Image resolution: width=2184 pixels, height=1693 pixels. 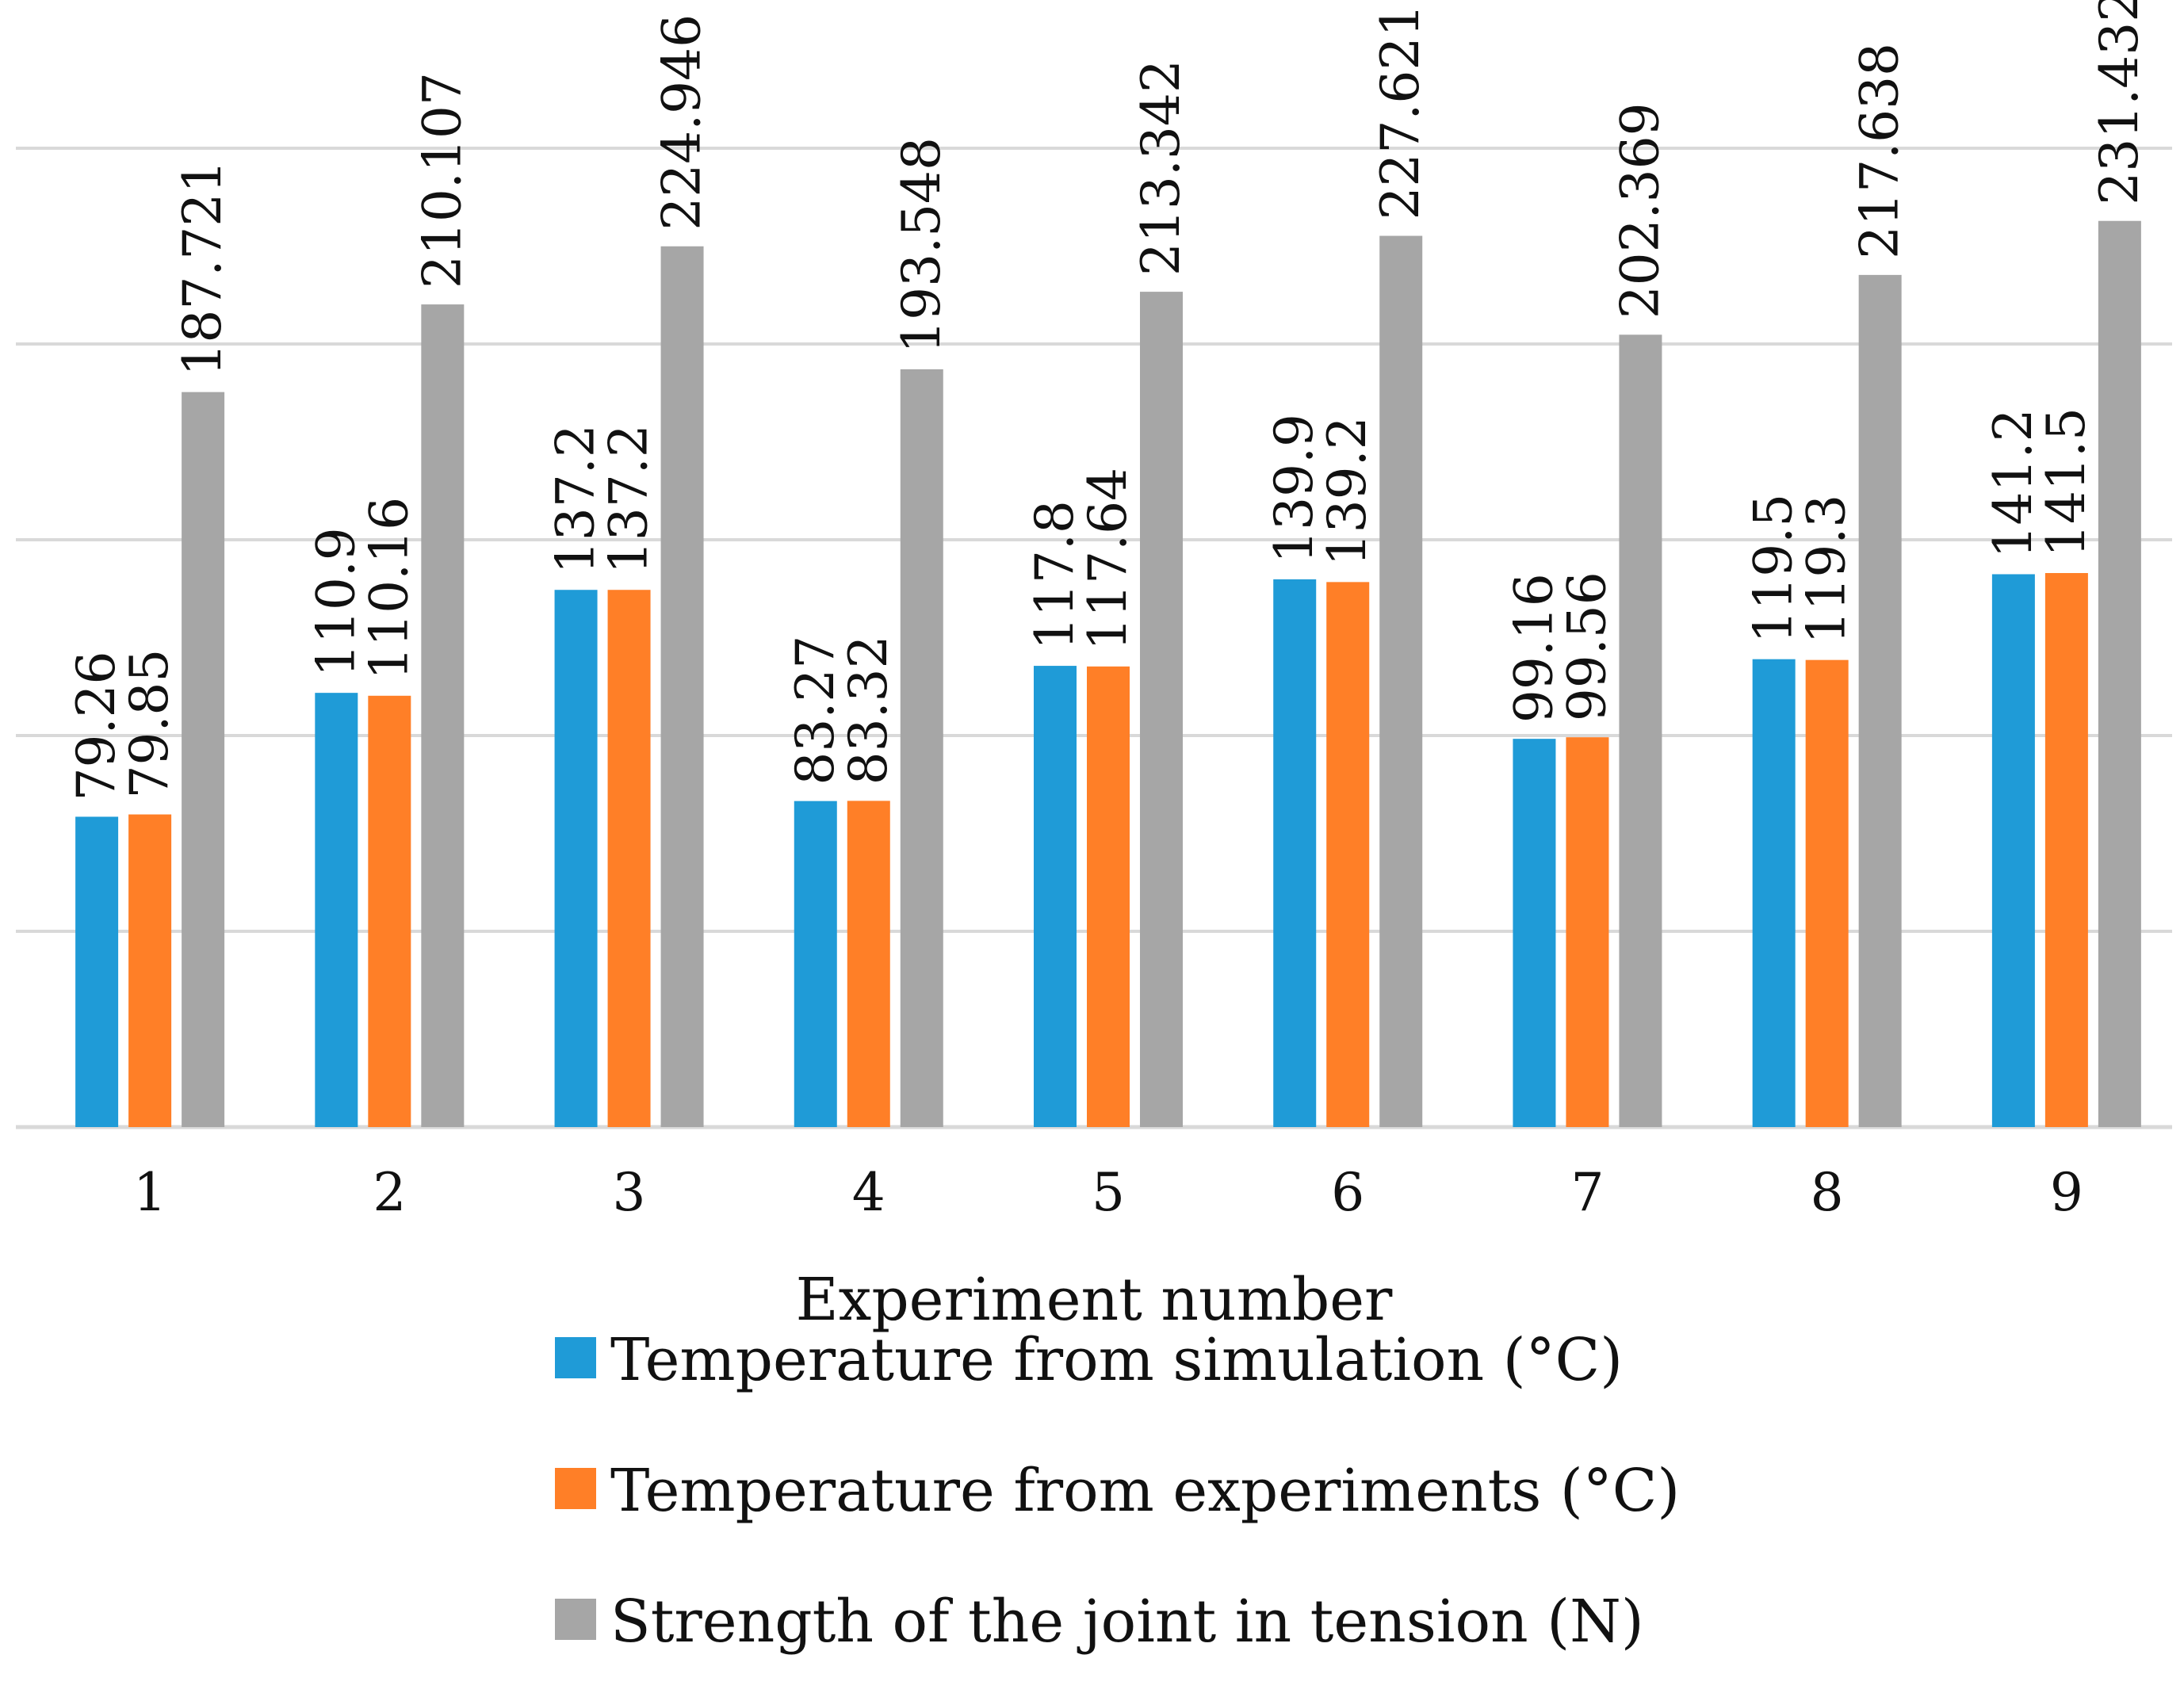 What do you see at coordinates (1826, 569) in the screenshot?
I see `data-label: 119.3` at bounding box center [1826, 569].